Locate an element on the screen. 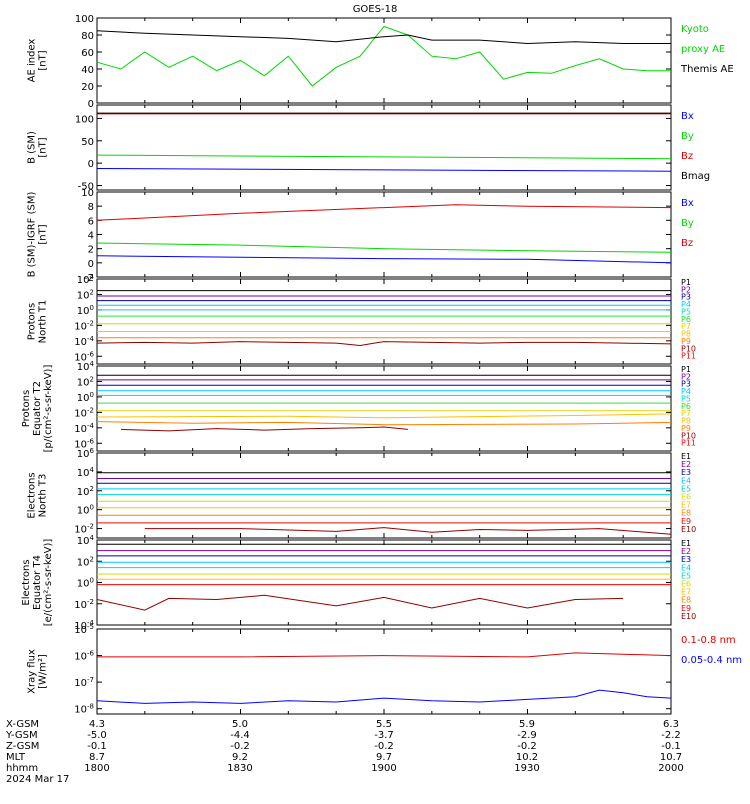 This screenshot has height=804, width=750. legend-entry: E1 is located at coordinates (686, 543).